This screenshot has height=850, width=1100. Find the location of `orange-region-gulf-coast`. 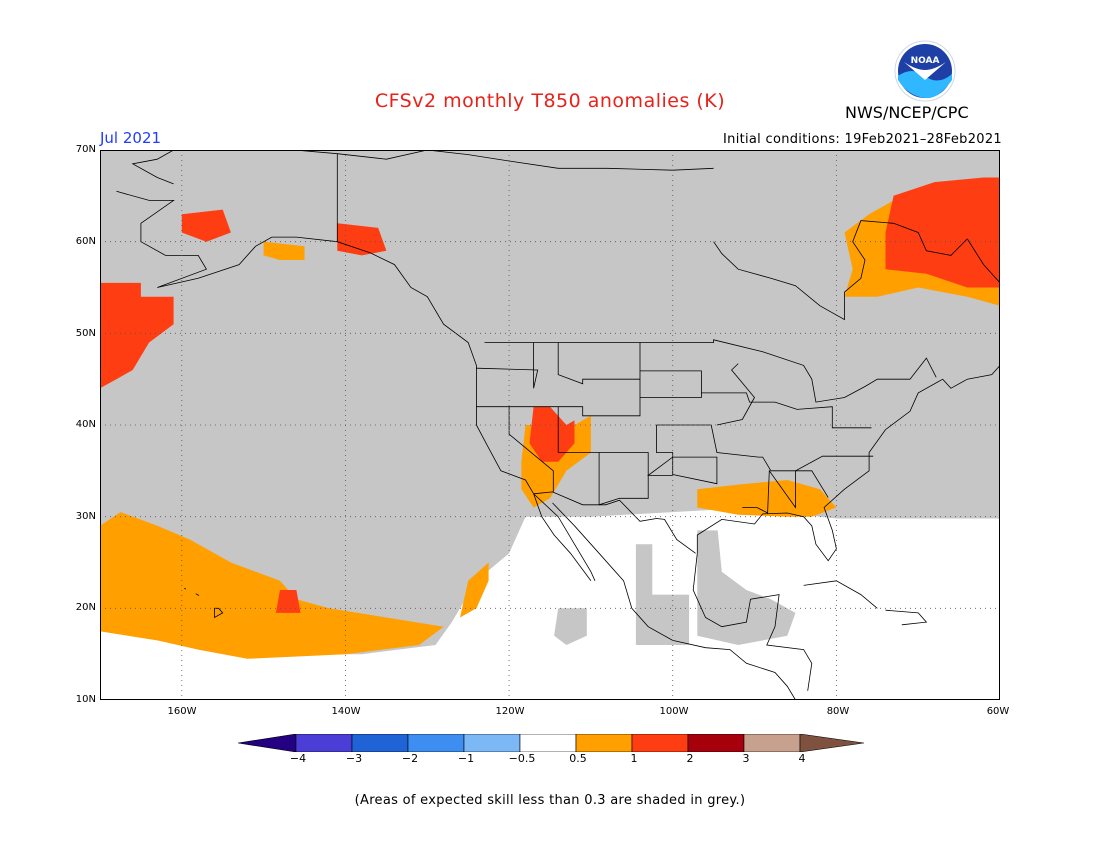

orange-region-gulf-coast is located at coordinates (767, 498).